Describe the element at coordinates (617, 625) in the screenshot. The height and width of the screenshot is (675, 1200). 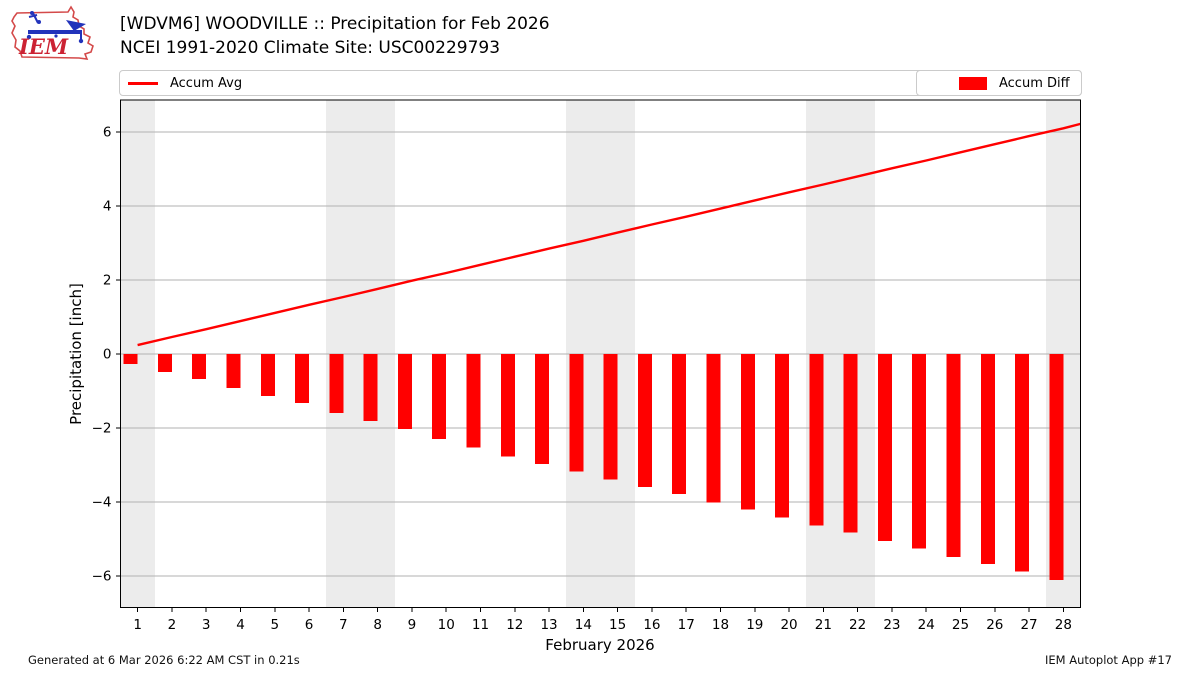
I see `x-tick-label: 15` at that location.